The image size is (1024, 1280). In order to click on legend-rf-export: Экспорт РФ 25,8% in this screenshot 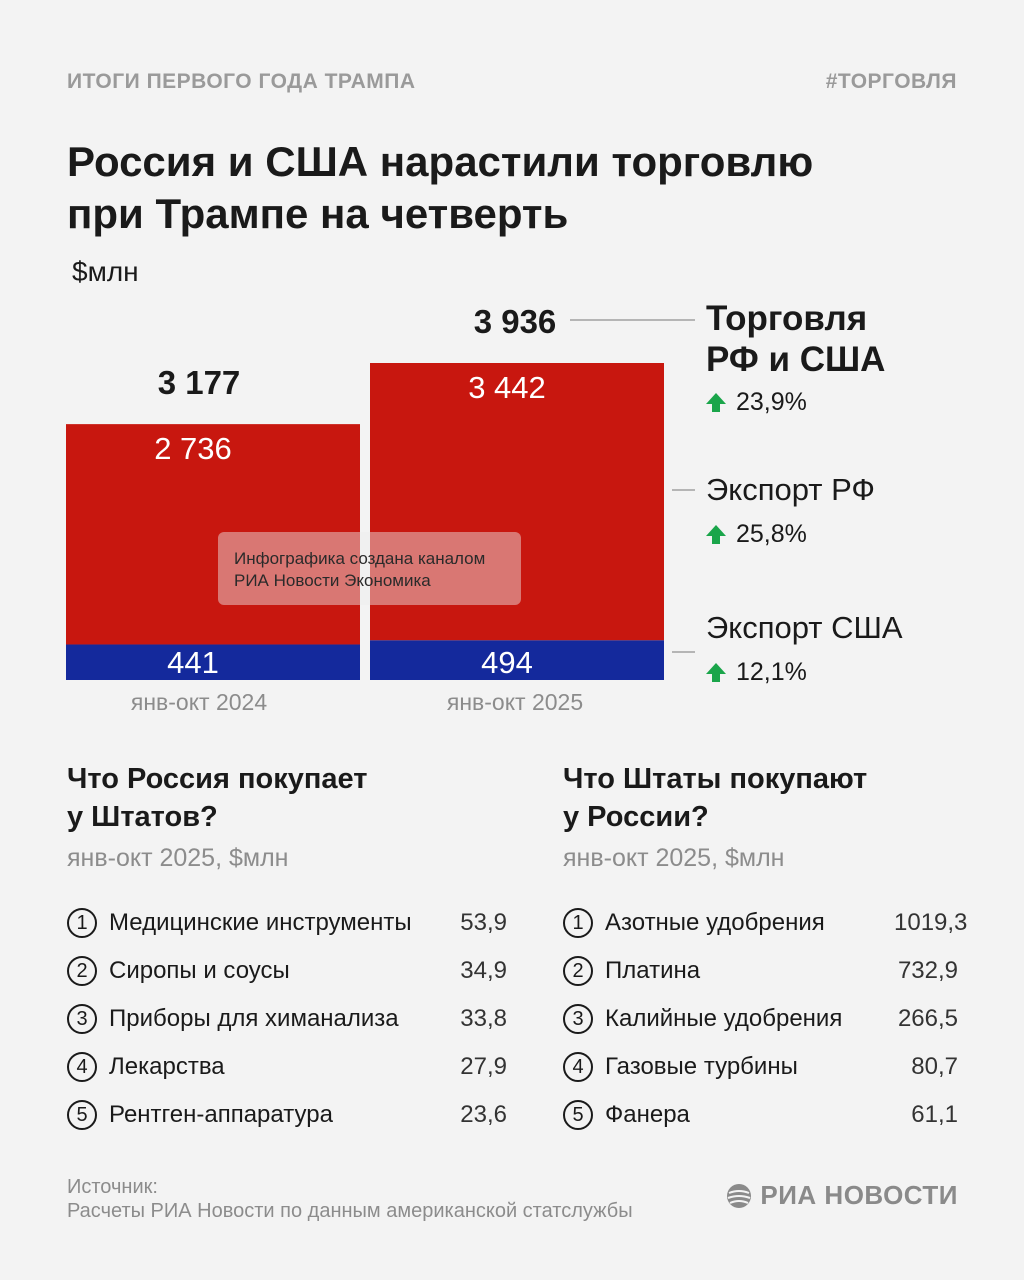, I will do `click(790, 510)`.